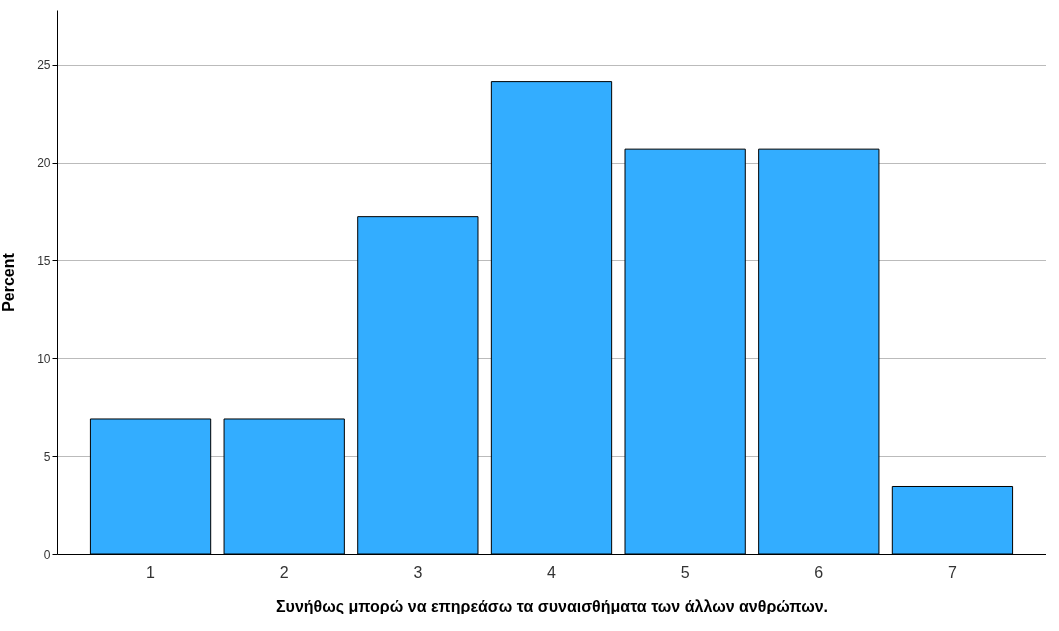 This screenshot has width=1059, height=631. What do you see at coordinates (9, 282) in the screenshot?
I see `y-axis-title: Percent` at bounding box center [9, 282].